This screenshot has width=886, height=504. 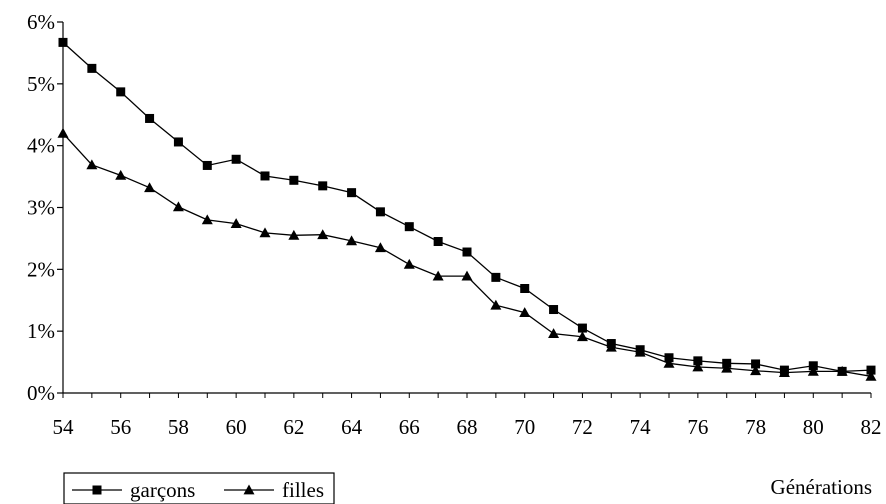 What do you see at coordinates (303, 490) in the screenshot?
I see `legend-label: filles` at bounding box center [303, 490].